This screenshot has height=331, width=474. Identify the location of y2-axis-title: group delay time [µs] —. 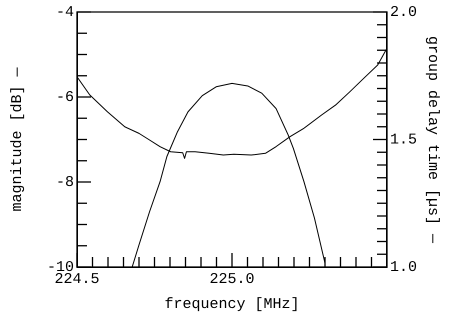
(433, 140).